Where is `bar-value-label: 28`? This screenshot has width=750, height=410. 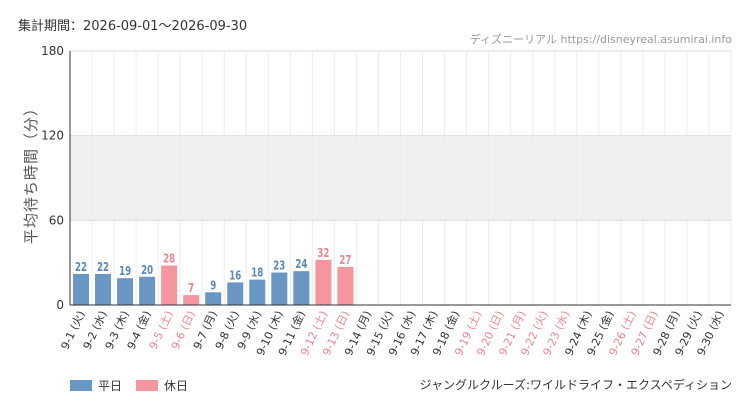
bar-value-label: 28 is located at coordinates (169, 258).